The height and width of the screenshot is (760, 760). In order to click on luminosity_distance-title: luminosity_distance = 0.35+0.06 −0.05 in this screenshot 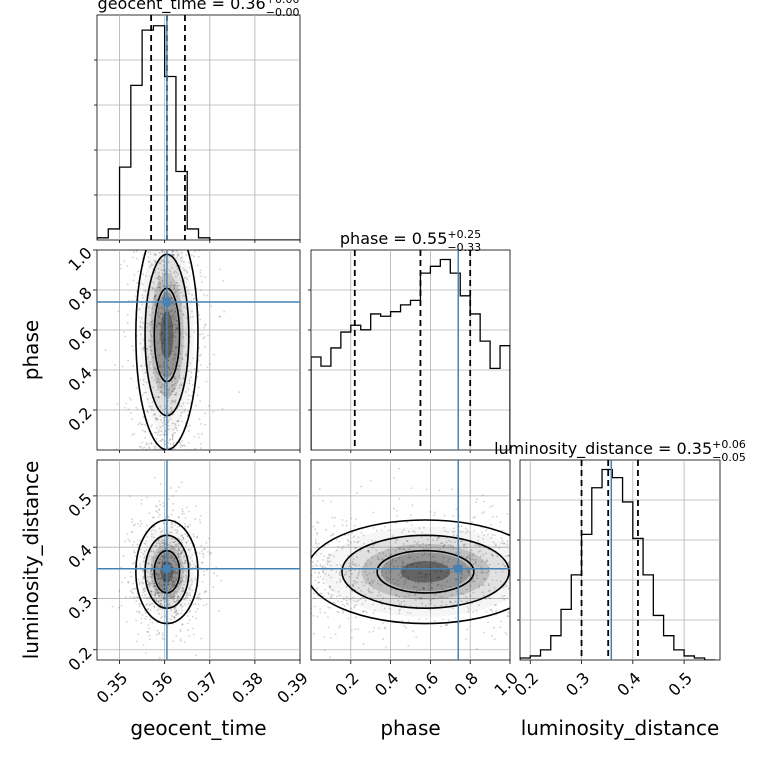, I will do `click(620, 451)`.